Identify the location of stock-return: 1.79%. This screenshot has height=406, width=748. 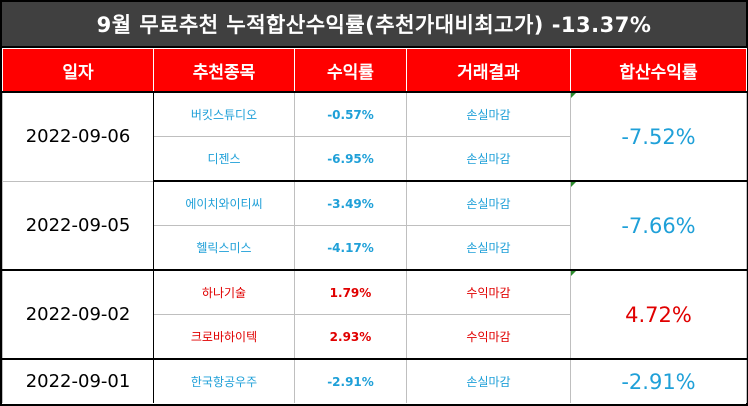
(350, 292).